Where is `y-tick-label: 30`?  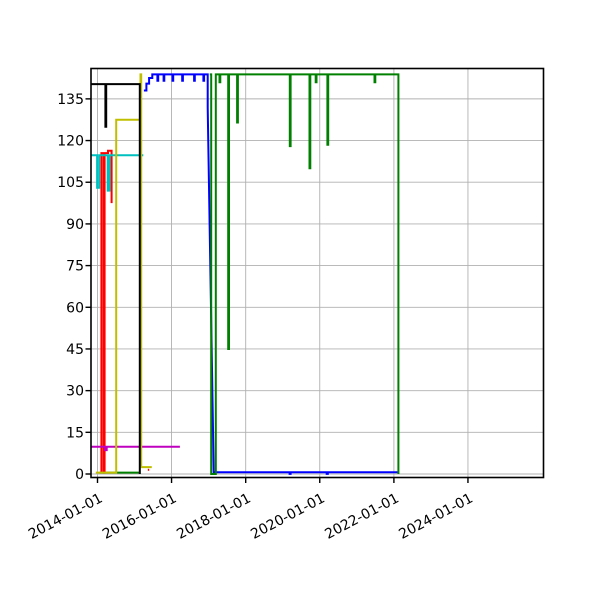 y-tick-label: 30 is located at coordinates (75, 392).